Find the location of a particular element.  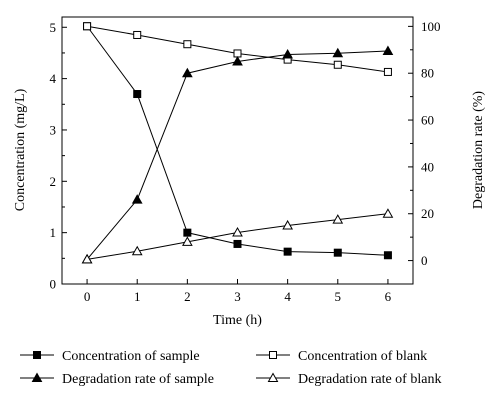

legend-item-conc-blank: Concentration of blank is located at coordinates (341, 356).